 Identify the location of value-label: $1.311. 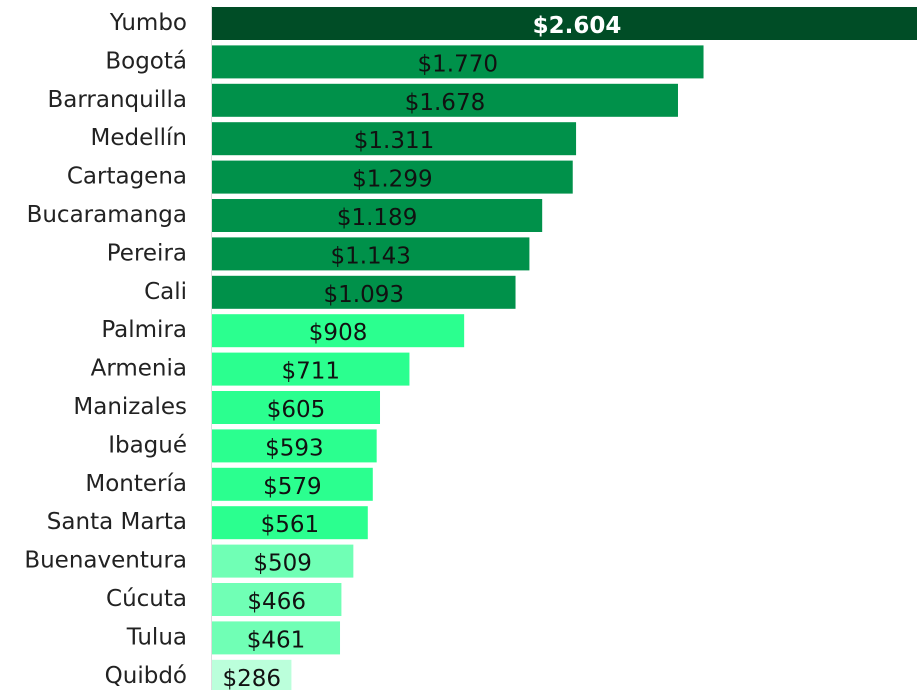
(394, 141).